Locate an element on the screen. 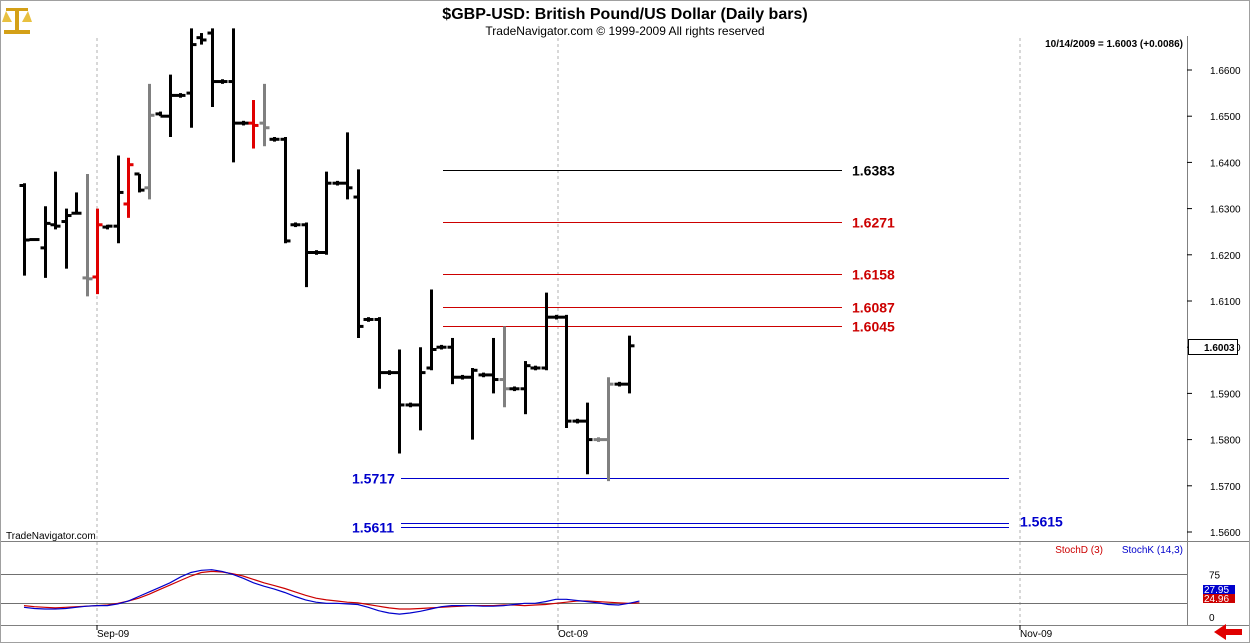 This screenshot has height=643, width=1250. stochastic-panel: StochD (3) StochK (14,3) 0 75 27.95 24.96 is located at coordinates (618, 584).